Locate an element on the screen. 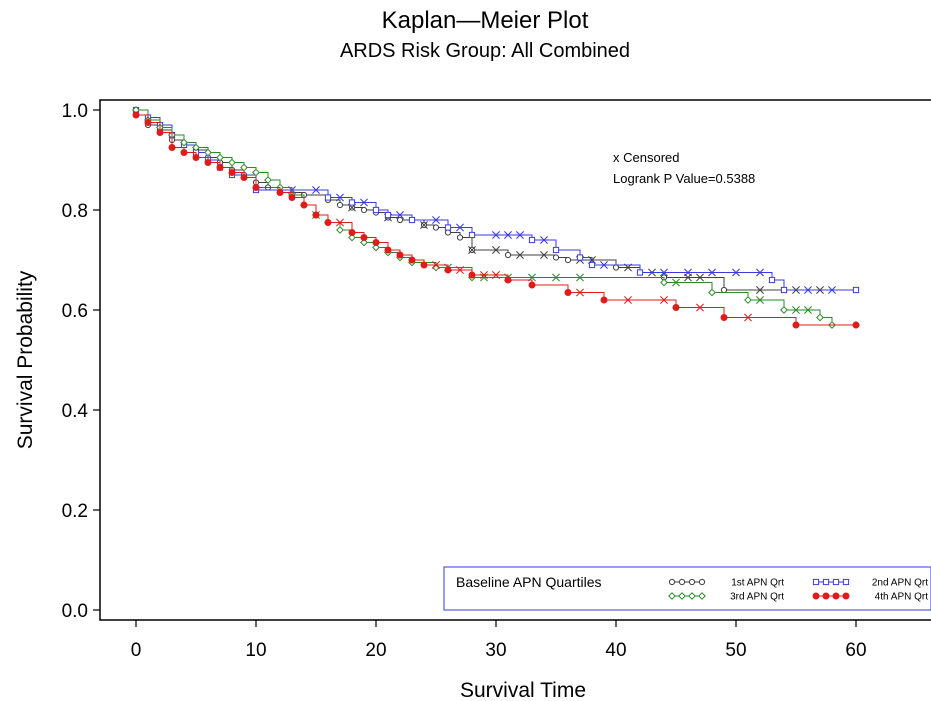 The height and width of the screenshot is (701, 931). legend-title: Baseline APN Quartiles is located at coordinates (529, 582).